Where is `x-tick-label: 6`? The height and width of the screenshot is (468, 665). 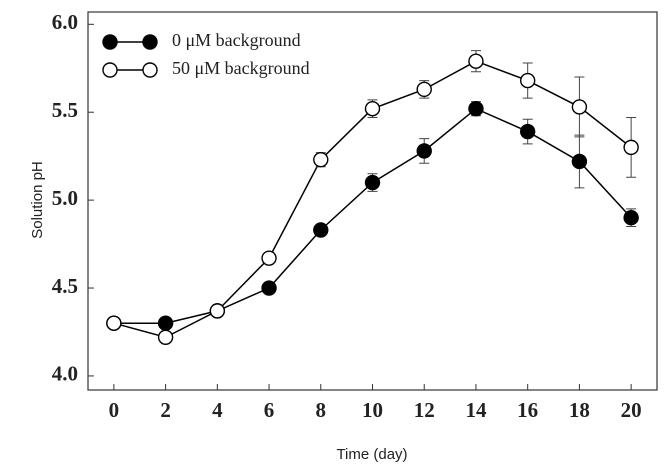
x-tick-label: 6 is located at coordinates (269, 410).